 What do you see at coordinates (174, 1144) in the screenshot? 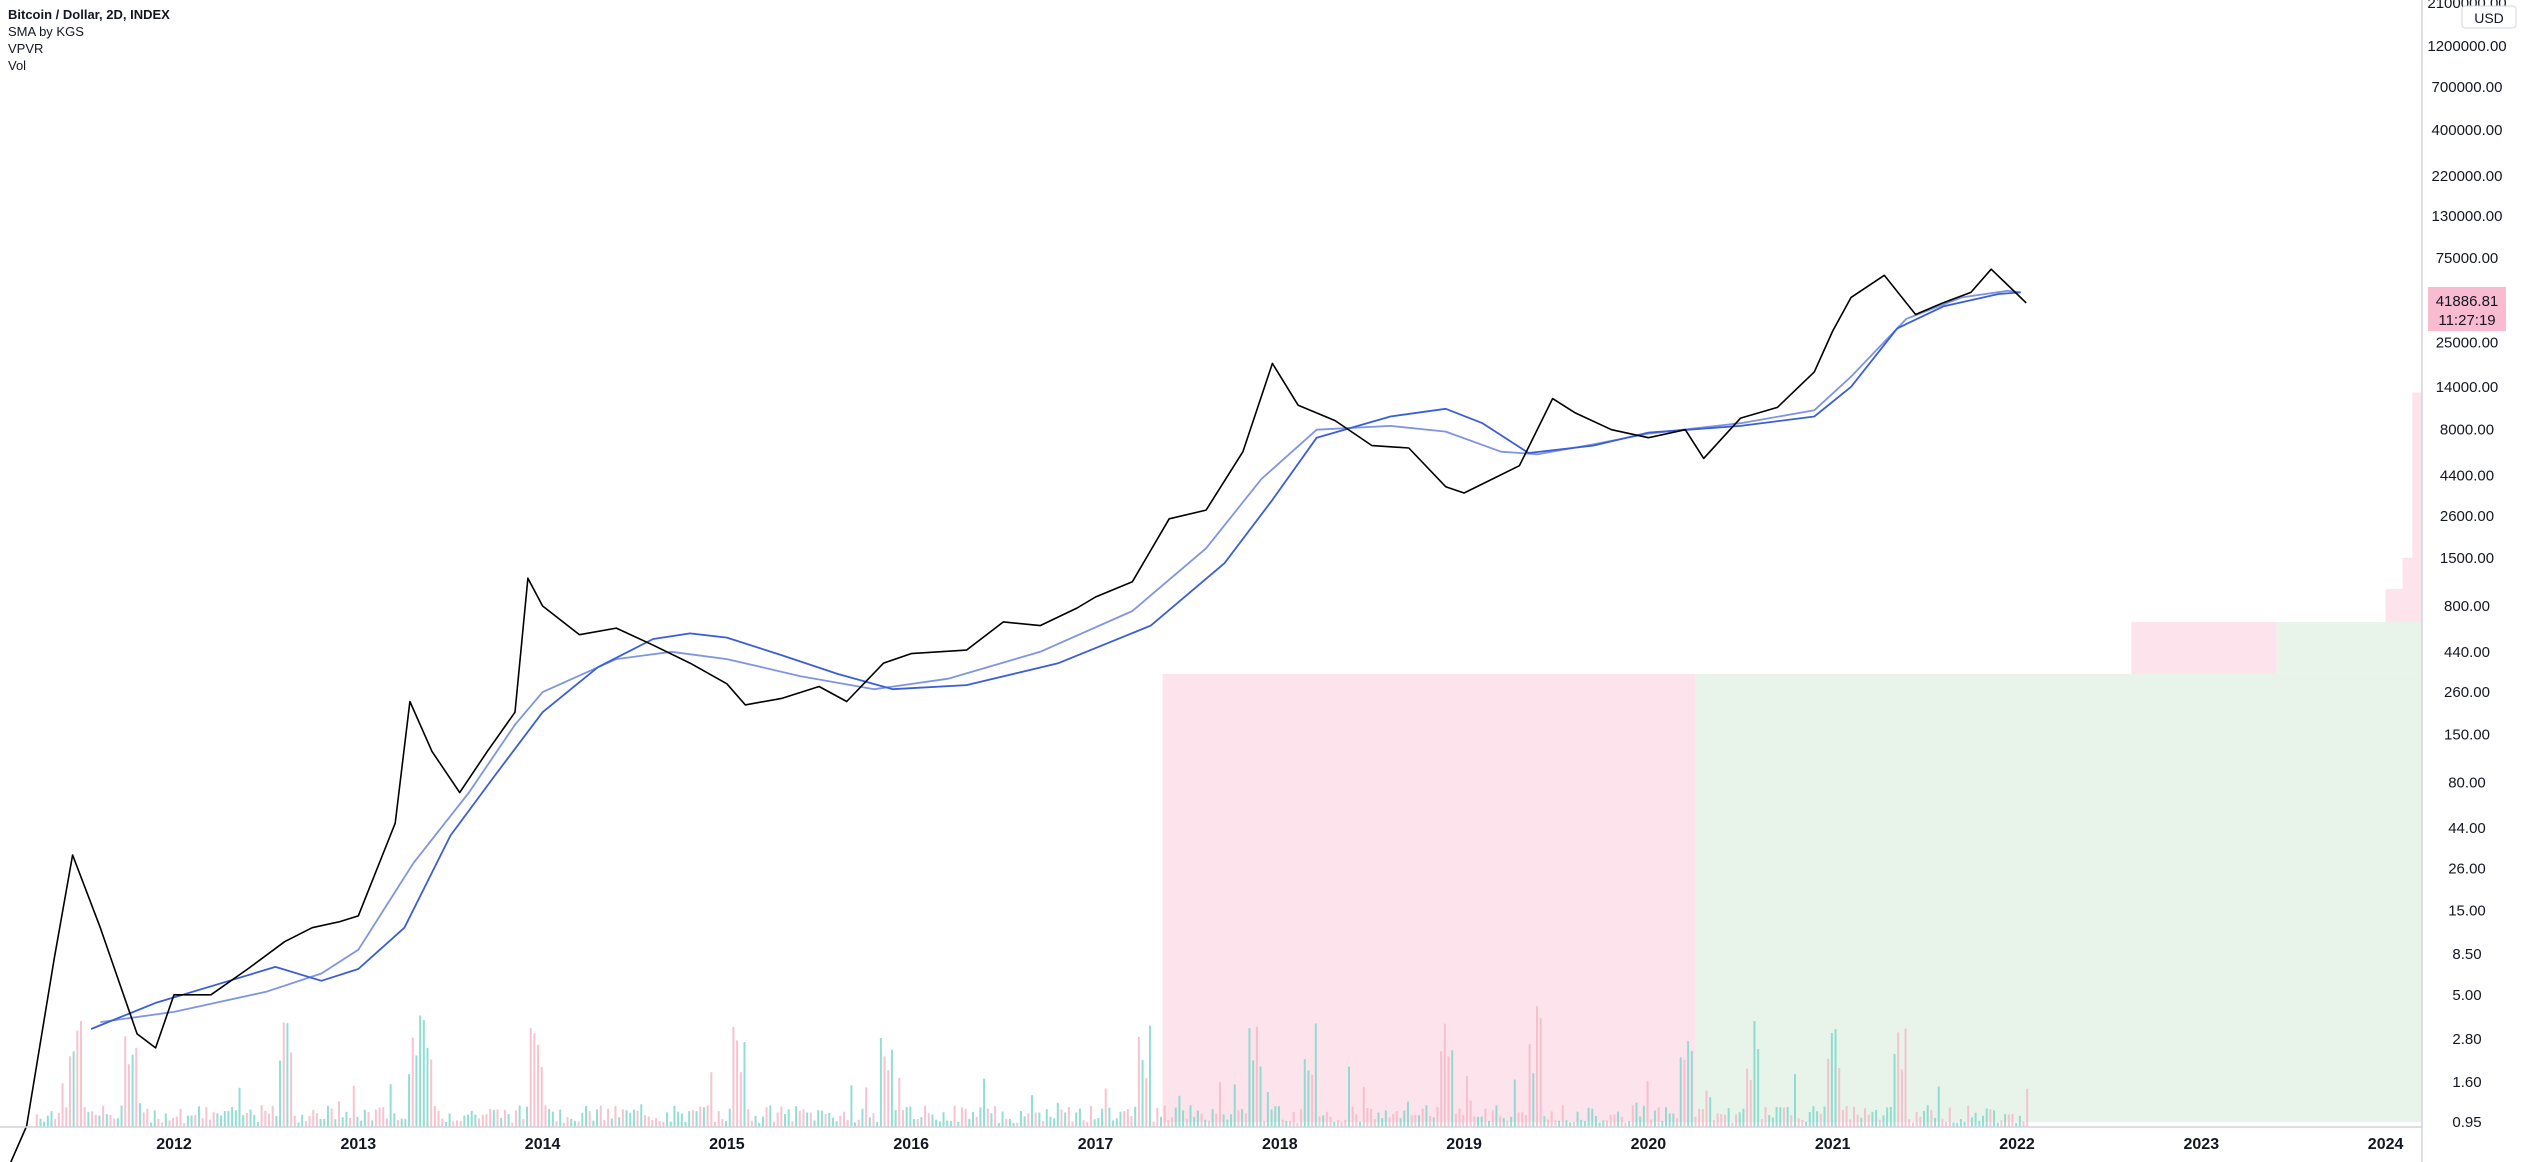
I see `time-tick-label: 2012` at bounding box center [174, 1144].